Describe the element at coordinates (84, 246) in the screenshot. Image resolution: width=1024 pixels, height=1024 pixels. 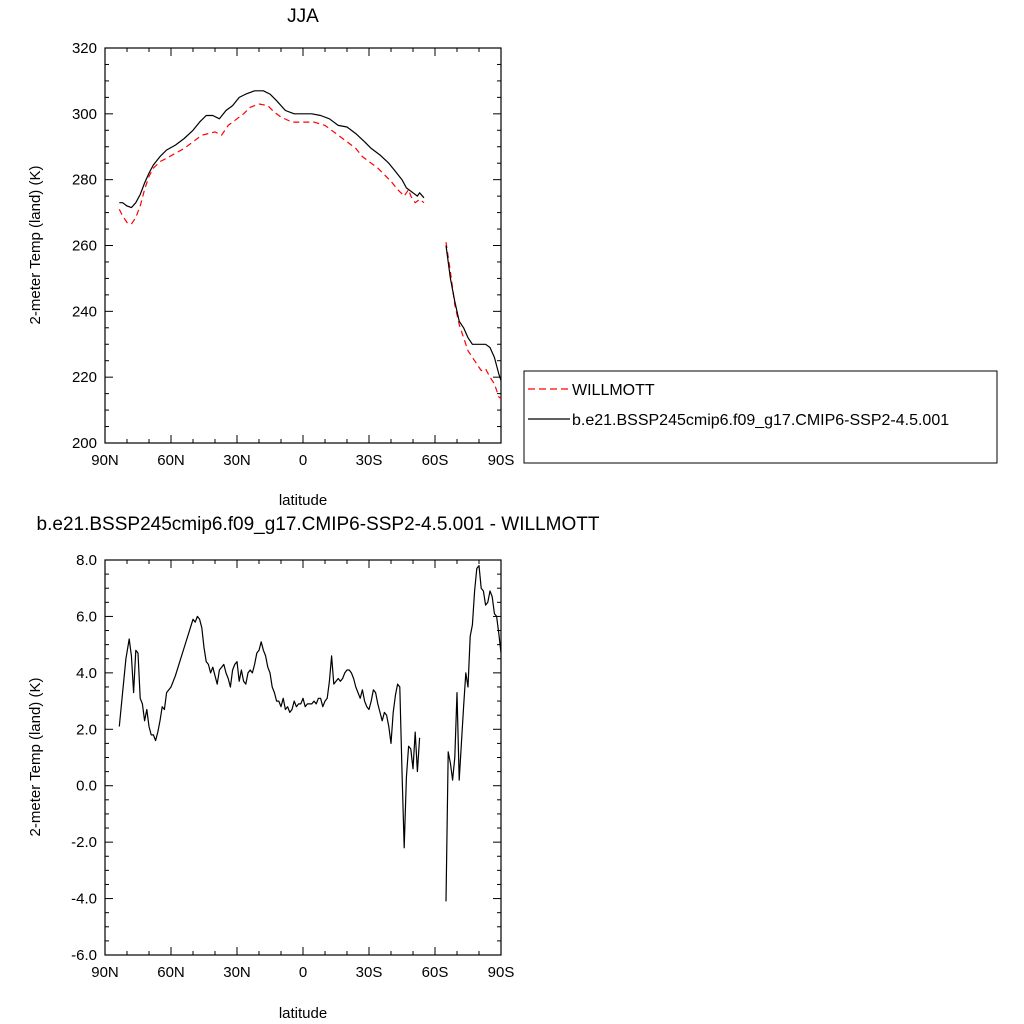
I see `y-tick-label: 260` at that location.